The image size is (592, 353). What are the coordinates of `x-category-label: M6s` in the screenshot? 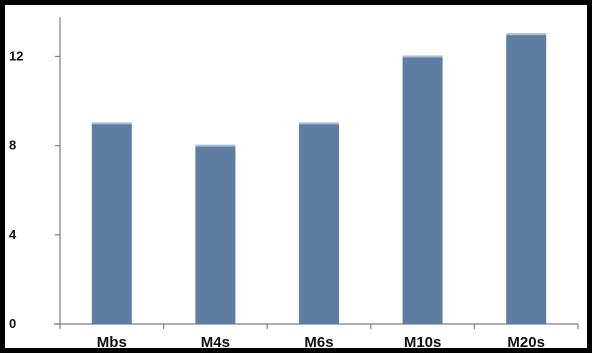 It's located at (318, 342).